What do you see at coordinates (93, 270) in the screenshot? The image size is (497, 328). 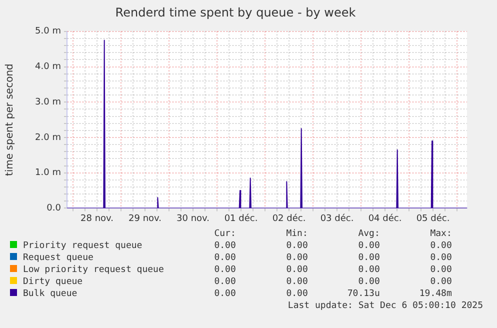 I see `legend-label: Low priority request queue` at bounding box center [93, 270].